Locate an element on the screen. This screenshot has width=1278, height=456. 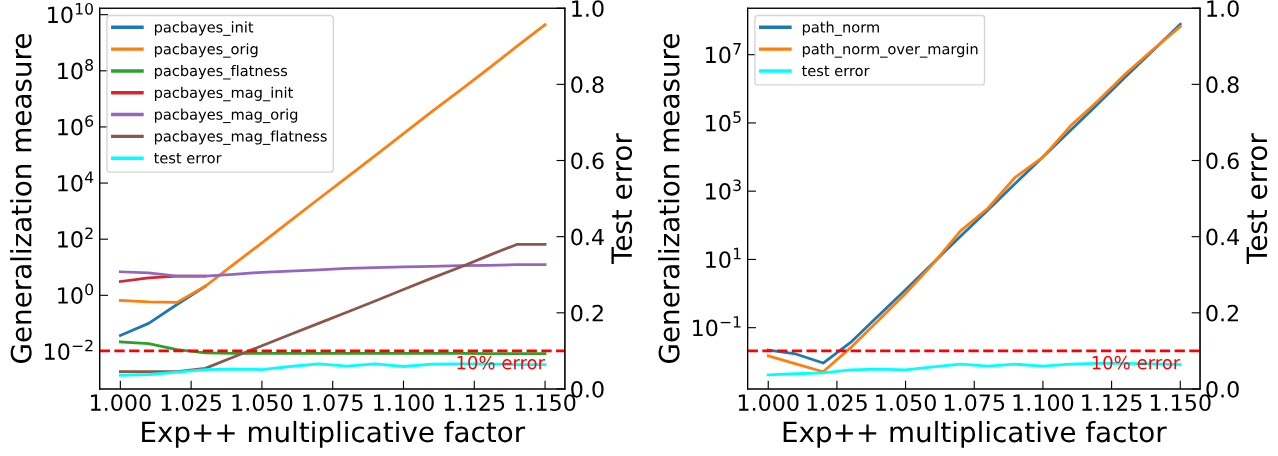
y-tick-label: 10$^{2}$ is located at coordinates (75, 237).